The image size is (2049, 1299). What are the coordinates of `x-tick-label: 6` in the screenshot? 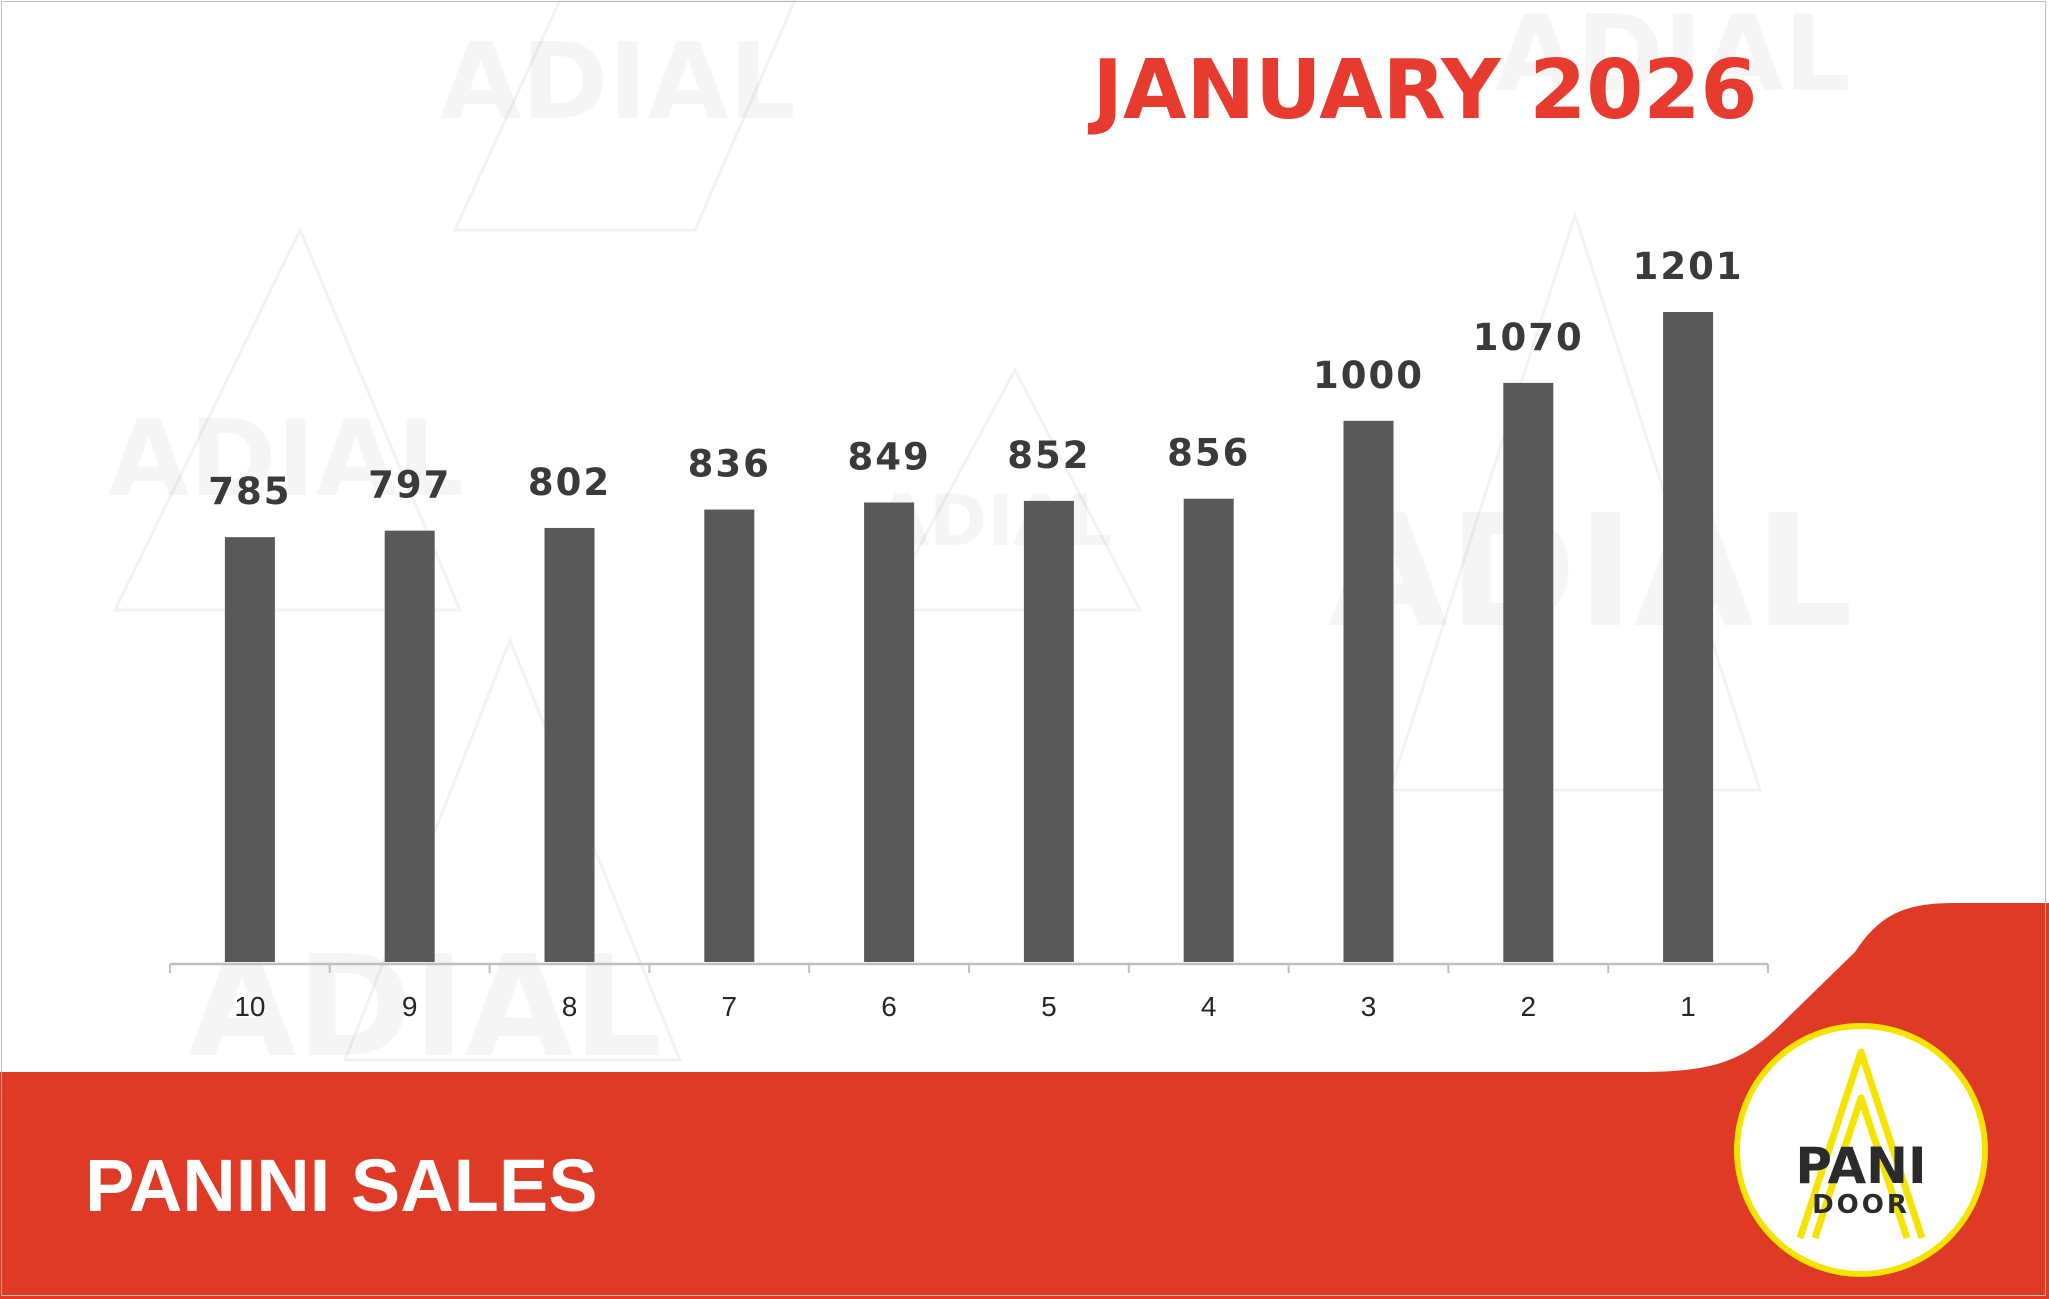 It's located at (889, 1006).